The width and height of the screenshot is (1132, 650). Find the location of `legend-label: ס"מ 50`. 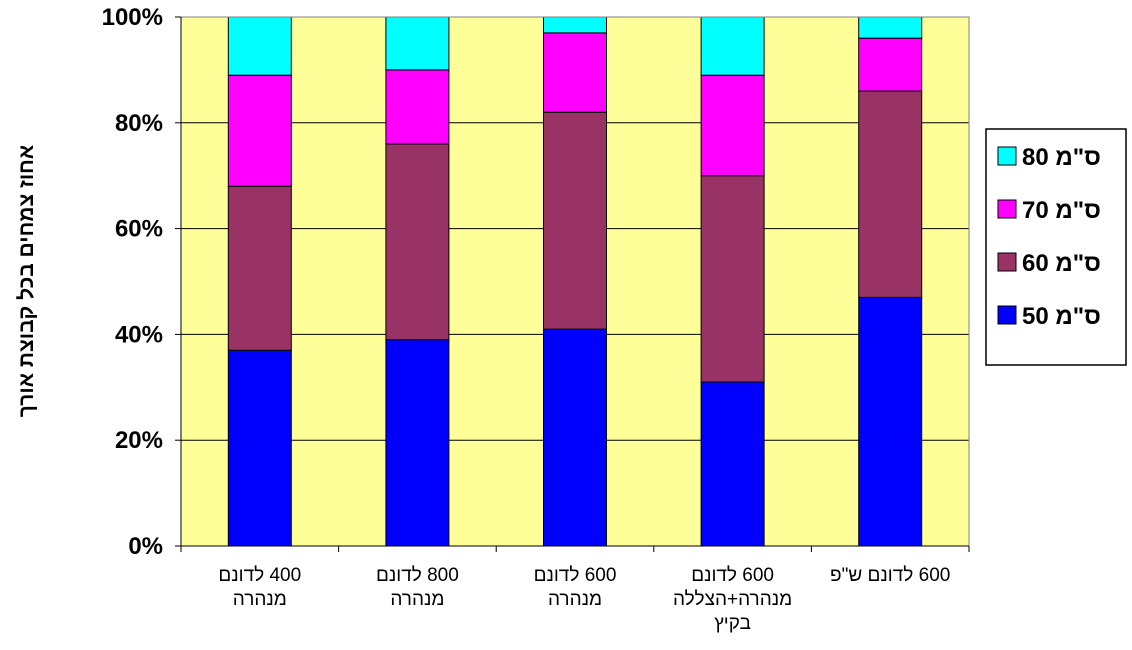

legend-label: ס"מ 50 is located at coordinates (1061, 316).